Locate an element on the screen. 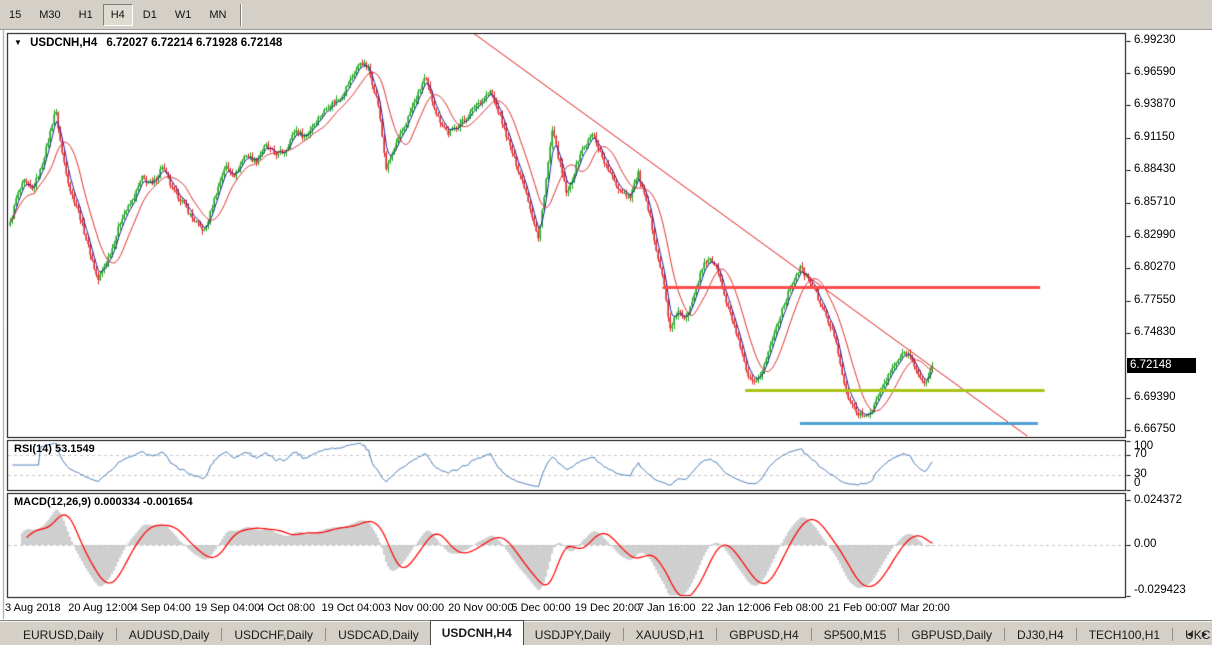 This screenshot has width=1212, height=645. tab-audusd-daily: AUDUSD,Daily is located at coordinates (169, 635).